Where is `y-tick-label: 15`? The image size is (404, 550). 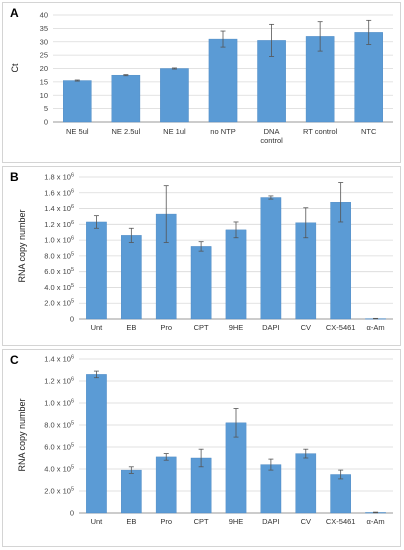 y-tick-label: 15 is located at coordinates (44, 81).